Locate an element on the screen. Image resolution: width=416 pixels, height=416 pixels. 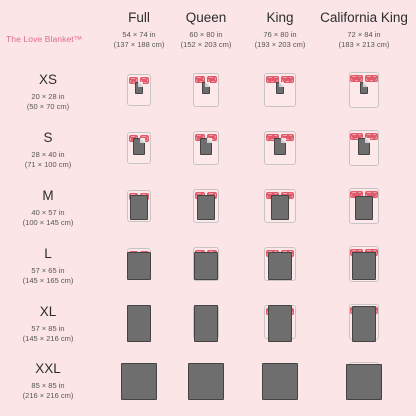
row-name: XL is located at coordinates (48, 311).